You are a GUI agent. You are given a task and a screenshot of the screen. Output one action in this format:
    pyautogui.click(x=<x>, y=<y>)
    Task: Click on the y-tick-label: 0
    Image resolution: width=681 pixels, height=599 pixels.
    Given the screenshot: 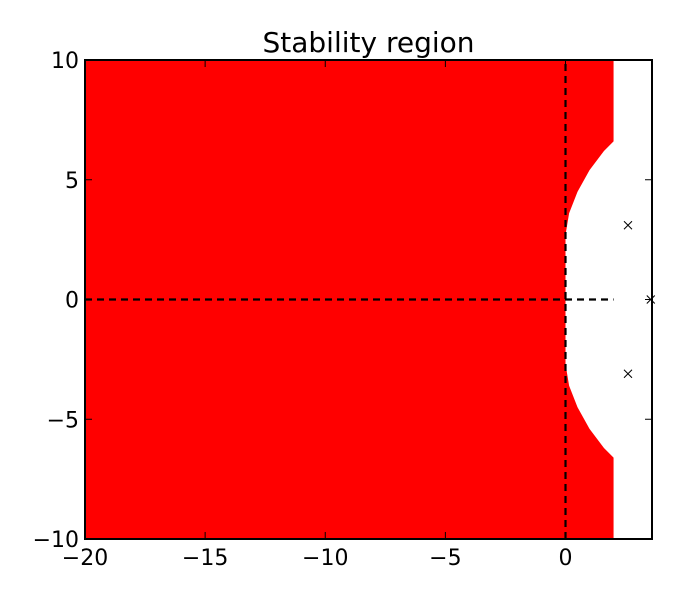 What is the action you would take?
    pyautogui.click(x=72, y=301)
    